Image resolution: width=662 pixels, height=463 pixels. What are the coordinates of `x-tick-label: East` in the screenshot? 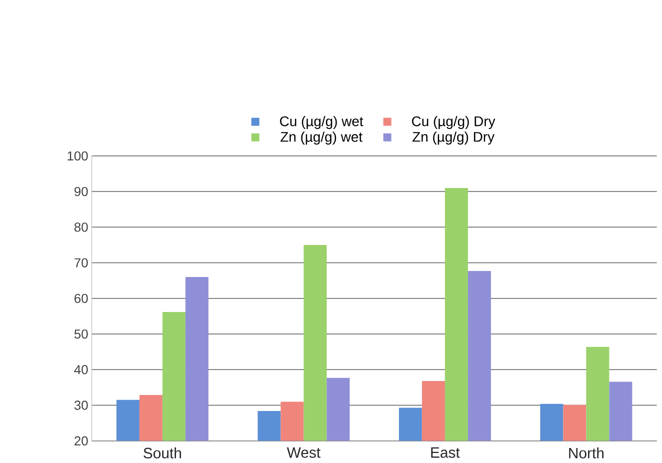 It's located at (445, 452).